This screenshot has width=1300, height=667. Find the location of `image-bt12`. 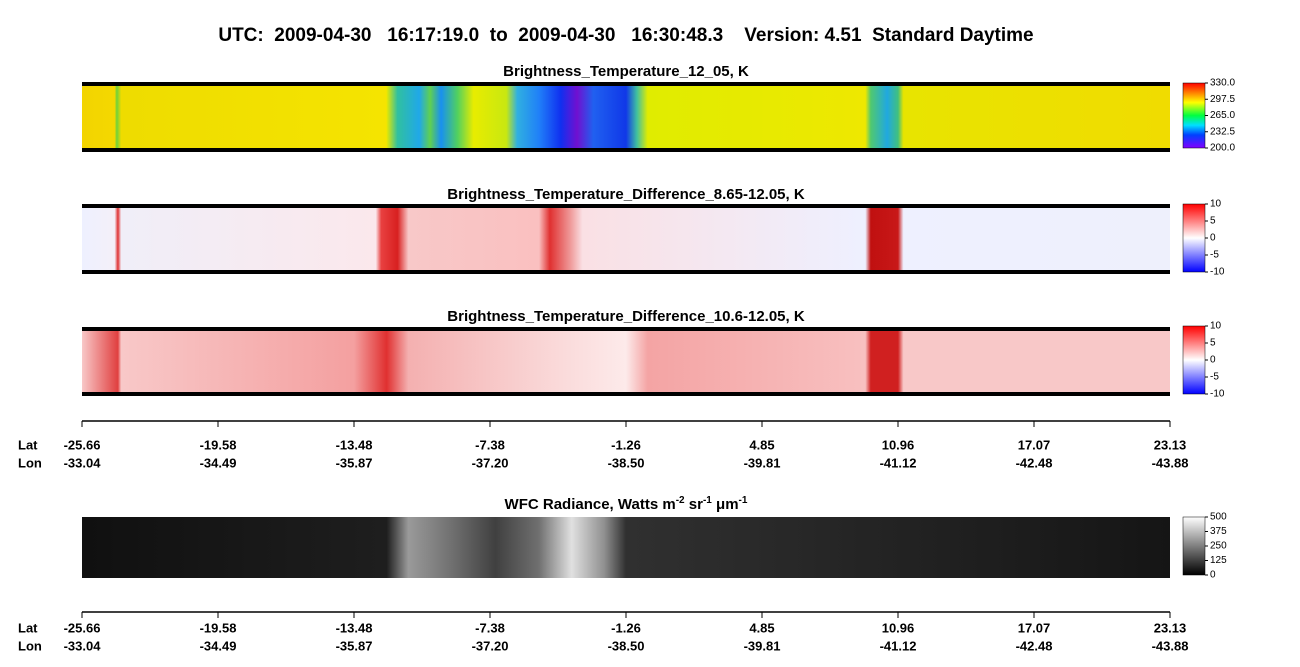

image-bt12 is located at coordinates (626, 117).